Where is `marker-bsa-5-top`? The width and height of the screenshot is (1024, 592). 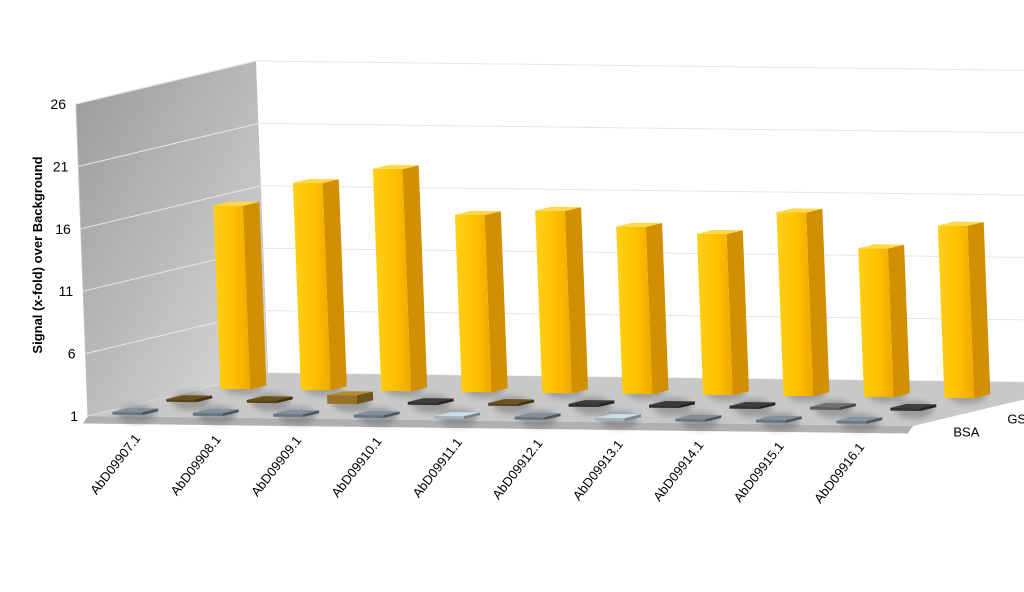 marker-bsa-5-top is located at coordinates (457, 414).